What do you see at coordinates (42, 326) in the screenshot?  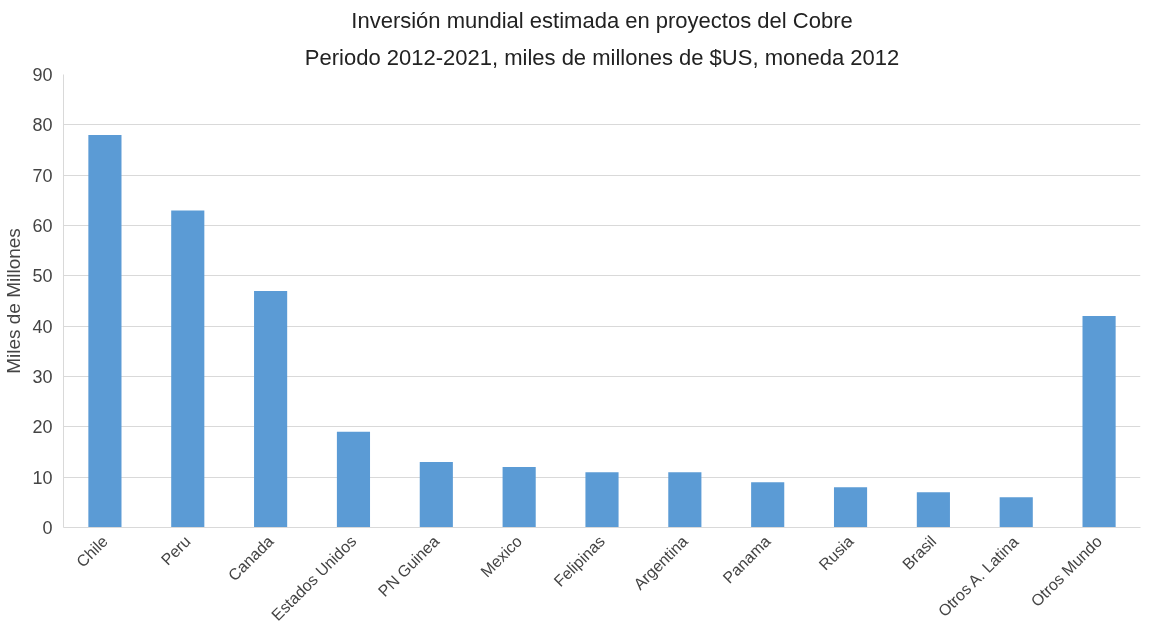 I see `y-tick-label: 40` at bounding box center [42, 326].